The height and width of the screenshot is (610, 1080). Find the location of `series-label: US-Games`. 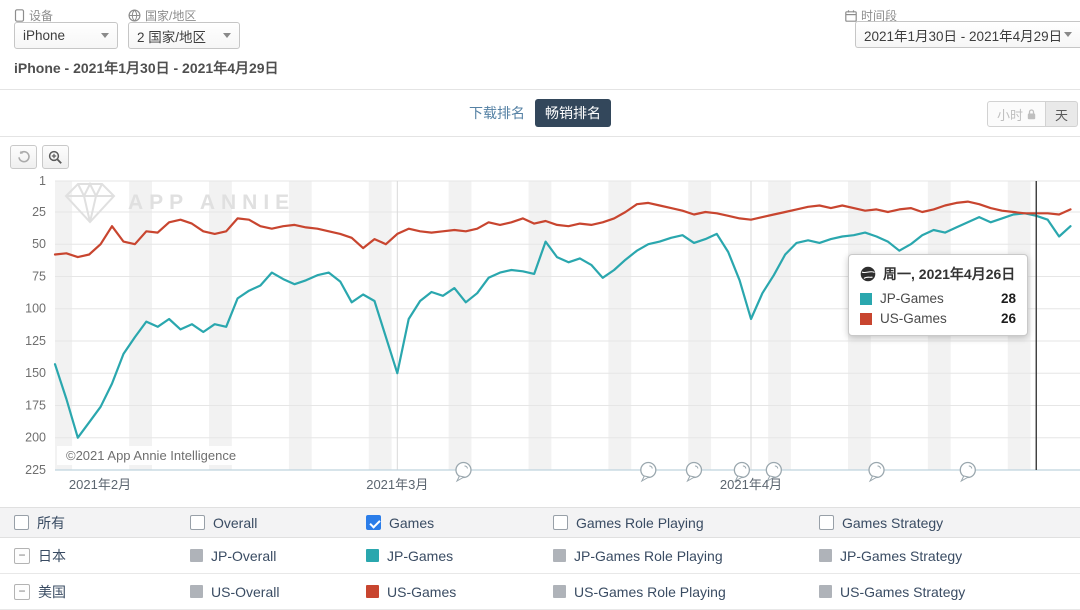

series-label: US-Games is located at coordinates (422, 591).